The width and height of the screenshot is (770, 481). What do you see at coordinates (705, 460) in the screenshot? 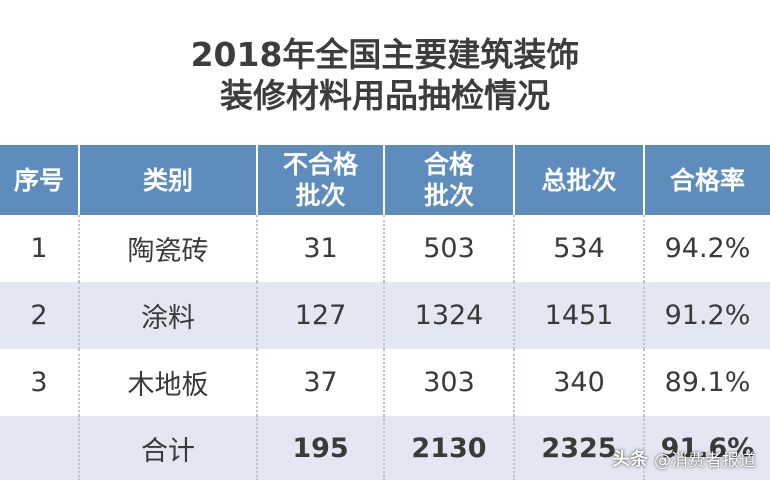
I see `watermark-account: @消费者报道` at bounding box center [705, 460].